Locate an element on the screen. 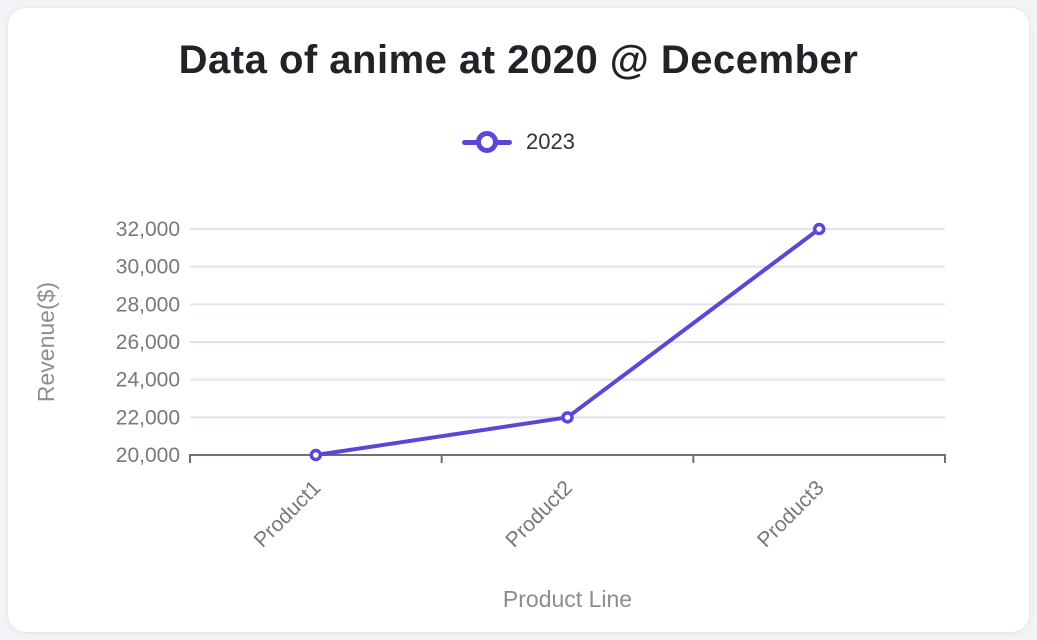 The height and width of the screenshot is (640, 1037). y-tick-label: 28,000 is located at coordinates (148, 304).